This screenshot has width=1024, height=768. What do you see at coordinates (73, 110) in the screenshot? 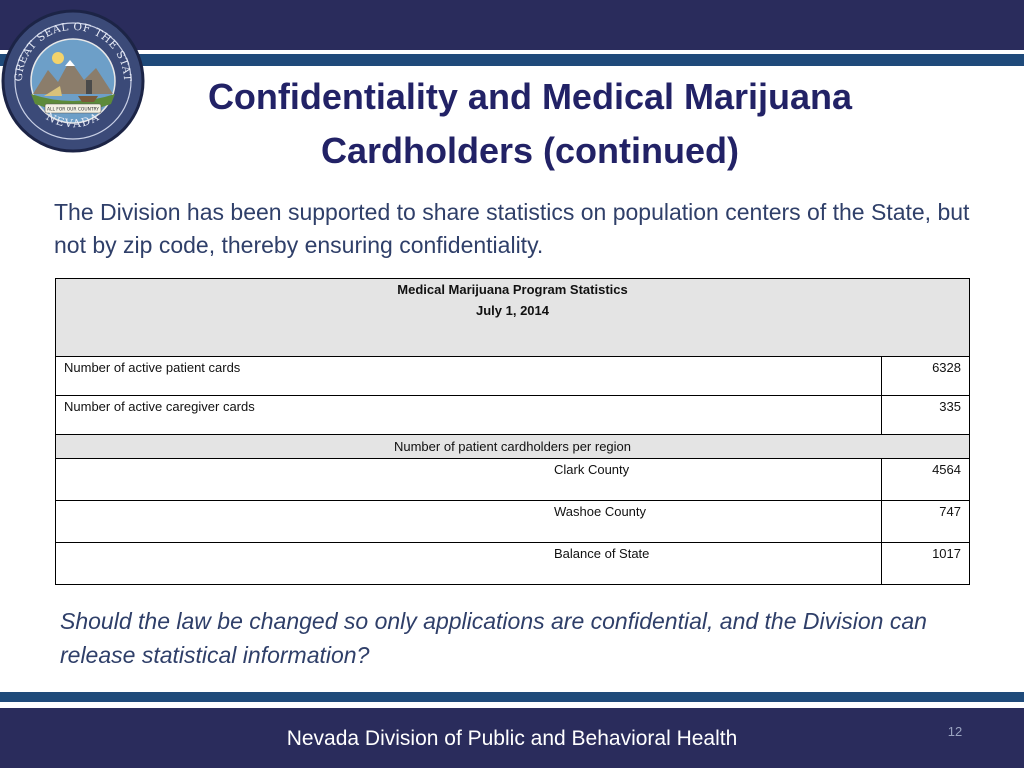
I see `svg-text: ALL FOR OUR COUNTRY` at bounding box center [73, 110].